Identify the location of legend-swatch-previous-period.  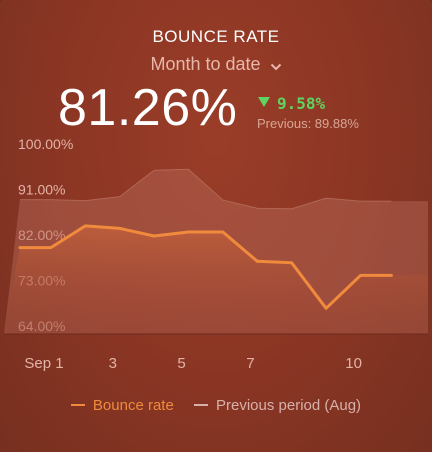
(200, 405).